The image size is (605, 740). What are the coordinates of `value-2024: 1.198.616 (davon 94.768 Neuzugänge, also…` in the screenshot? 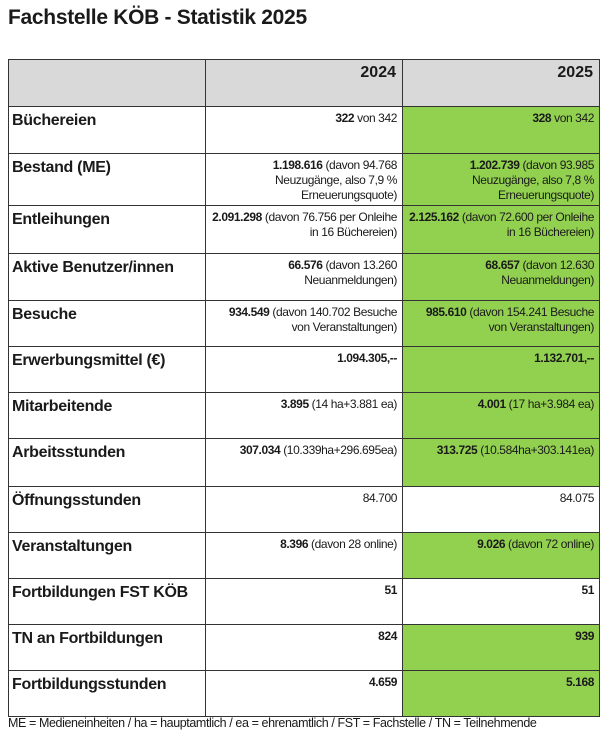 It's located at (304, 179).